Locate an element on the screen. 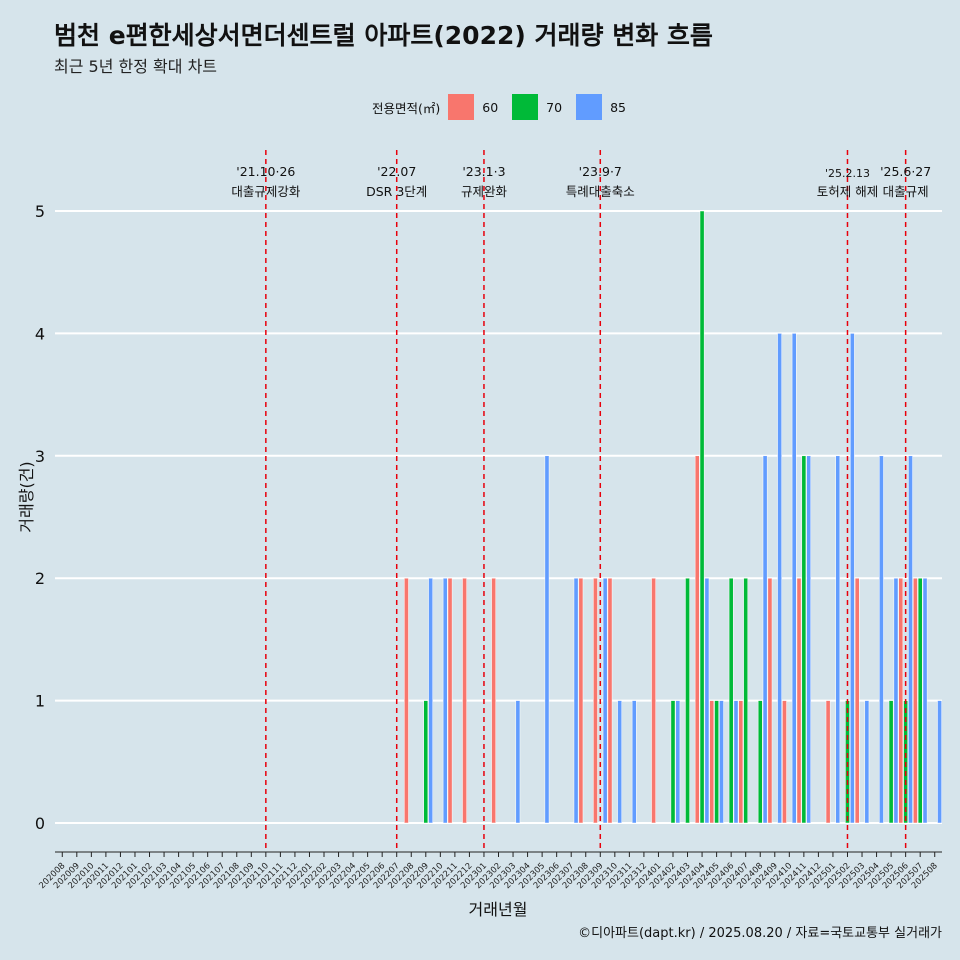  event-date: '23.1·3 is located at coordinates (483, 171).